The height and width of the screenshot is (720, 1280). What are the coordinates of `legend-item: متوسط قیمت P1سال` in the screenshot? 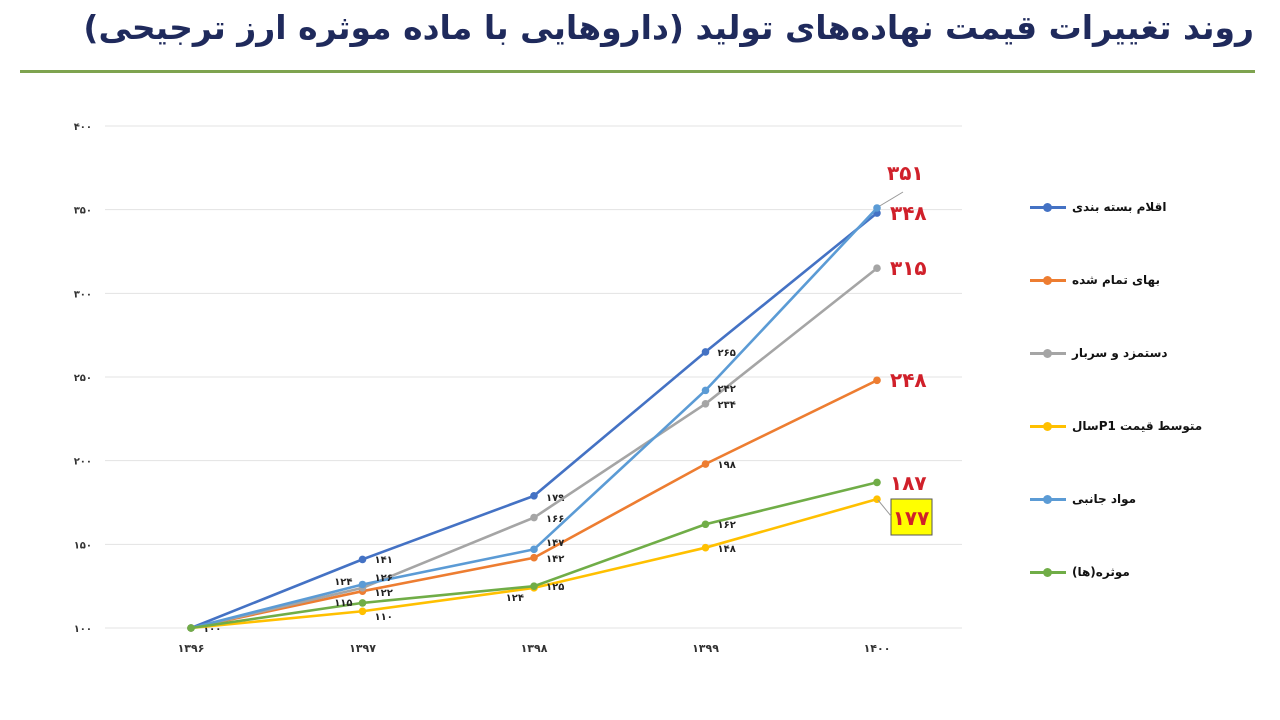 It's located at (1116, 426).